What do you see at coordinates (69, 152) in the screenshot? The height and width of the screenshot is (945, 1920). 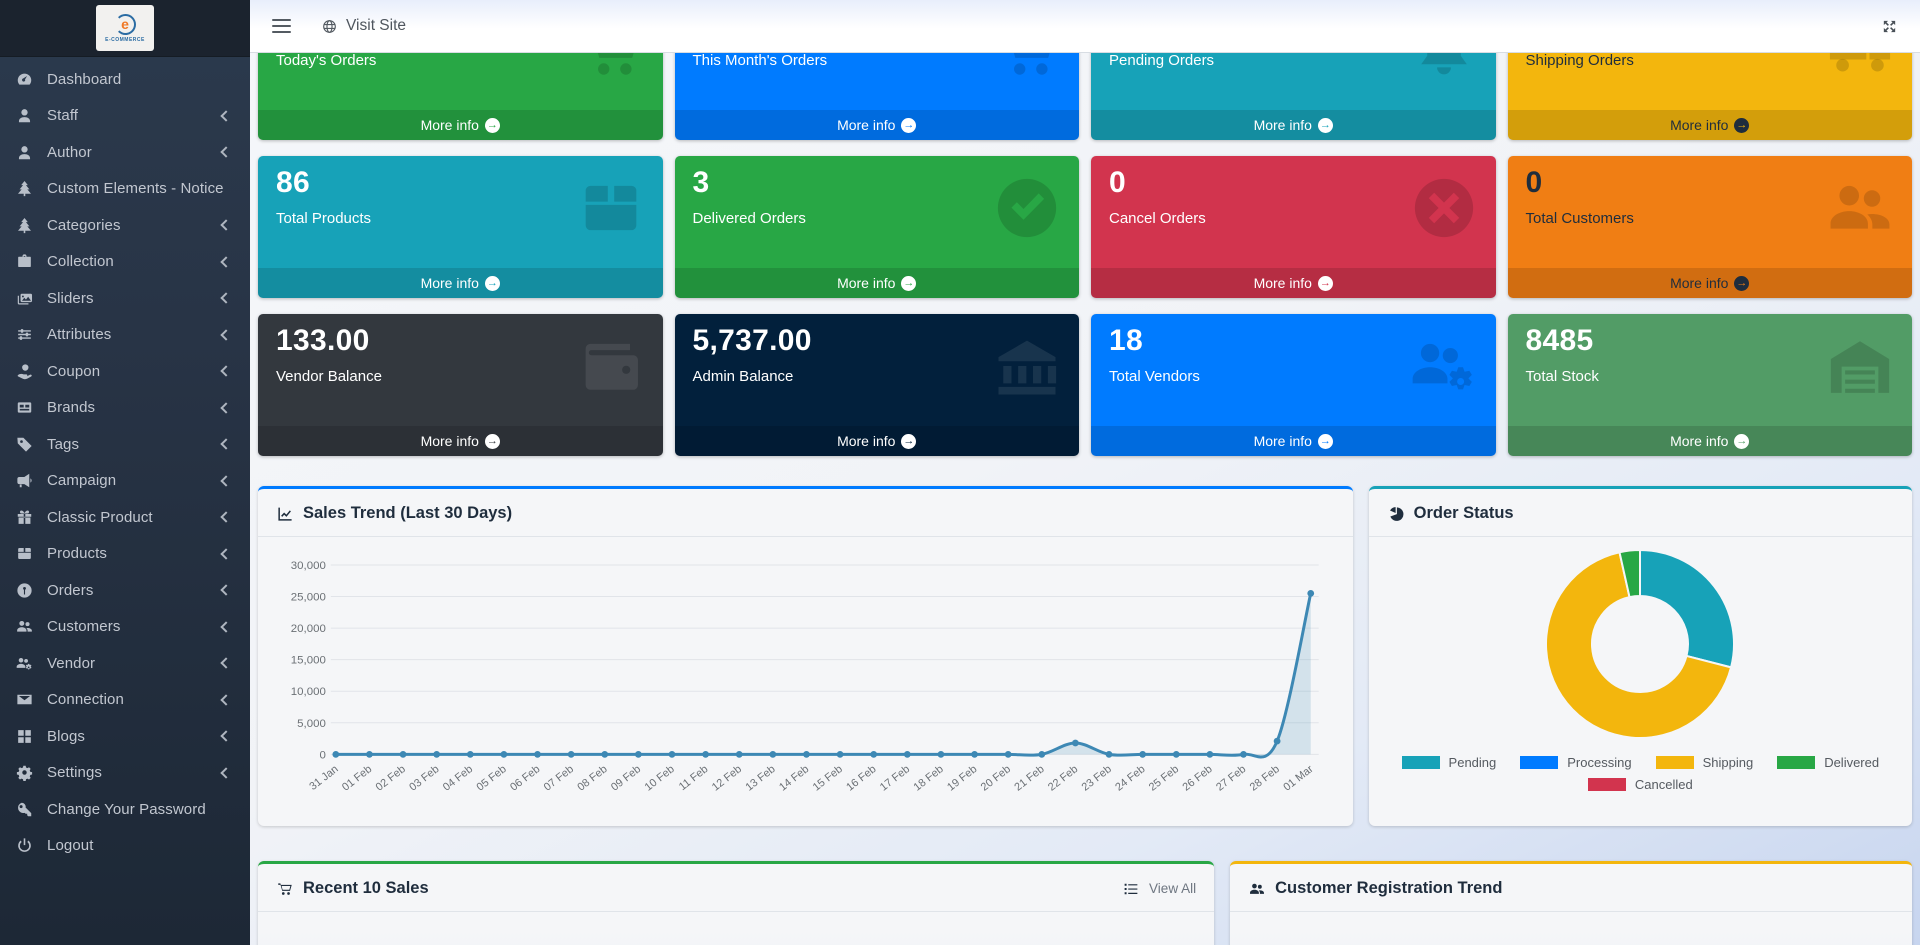 I see `sidebar-item-label: Author` at bounding box center [69, 152].